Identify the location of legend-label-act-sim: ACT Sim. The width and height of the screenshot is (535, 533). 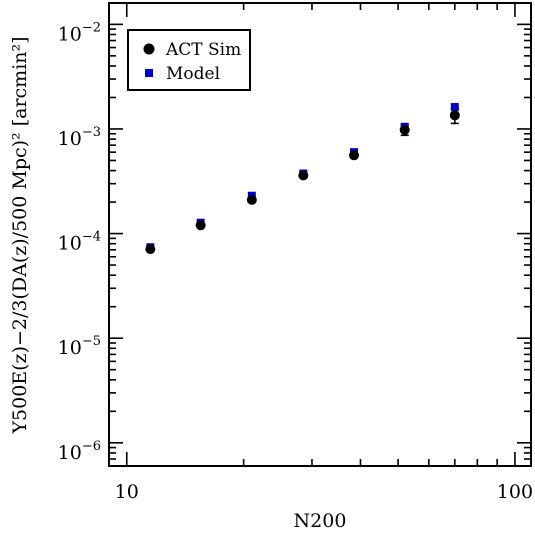
(203, 50).